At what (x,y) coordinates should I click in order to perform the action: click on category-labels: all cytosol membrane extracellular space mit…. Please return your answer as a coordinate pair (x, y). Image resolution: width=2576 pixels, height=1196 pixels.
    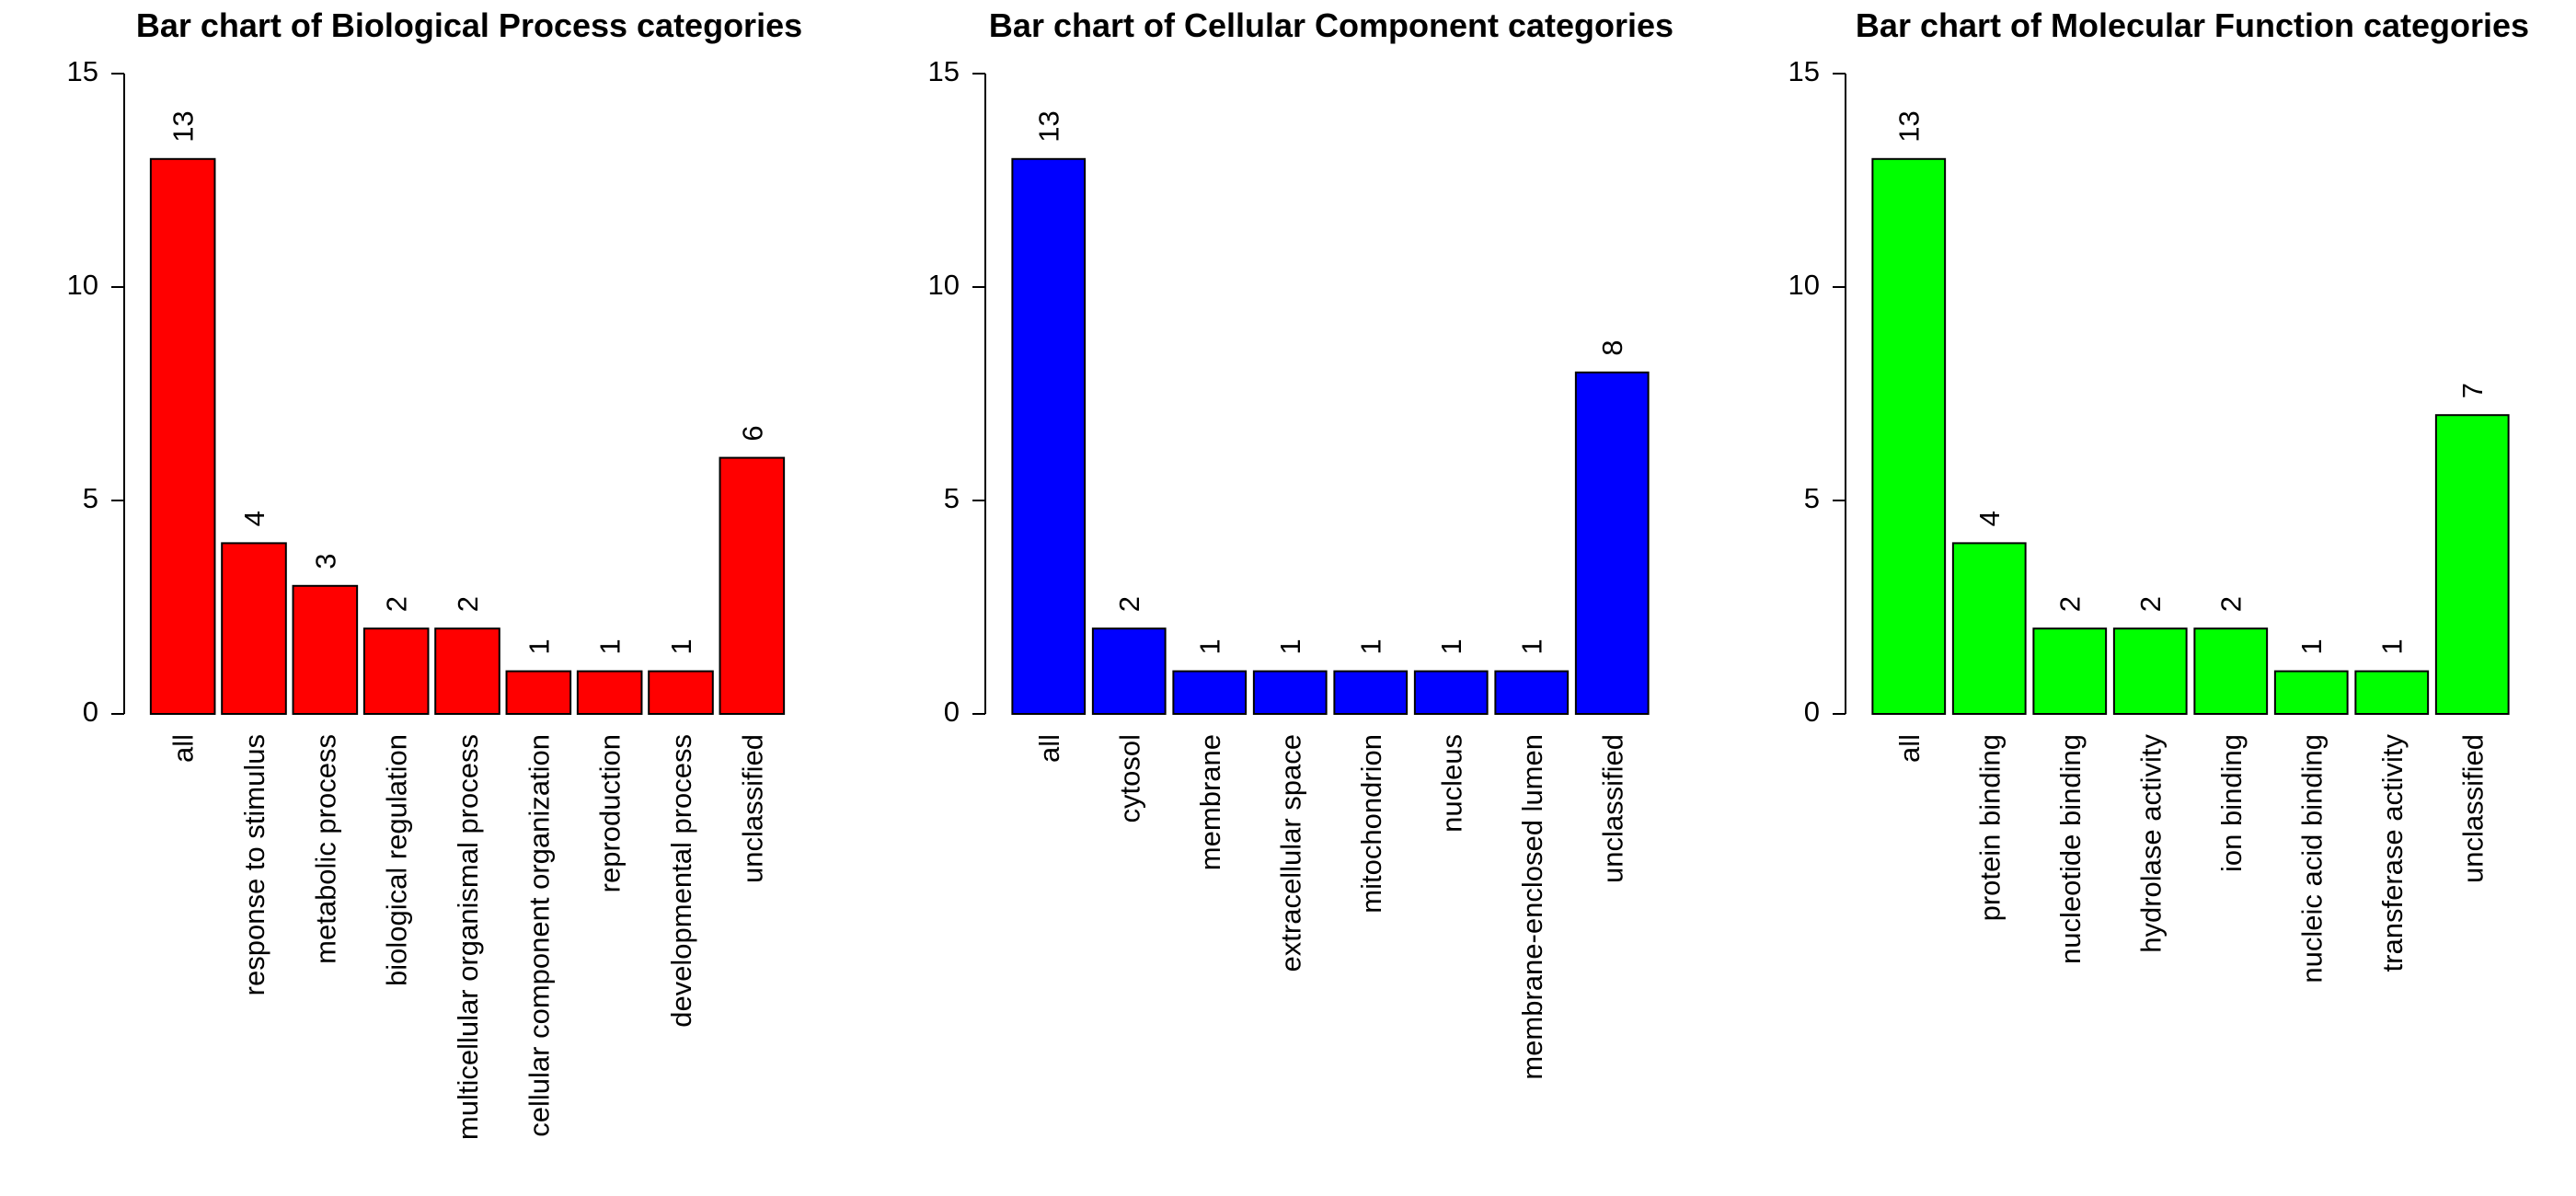
    Looking at the image, I should click on (1331, 907).